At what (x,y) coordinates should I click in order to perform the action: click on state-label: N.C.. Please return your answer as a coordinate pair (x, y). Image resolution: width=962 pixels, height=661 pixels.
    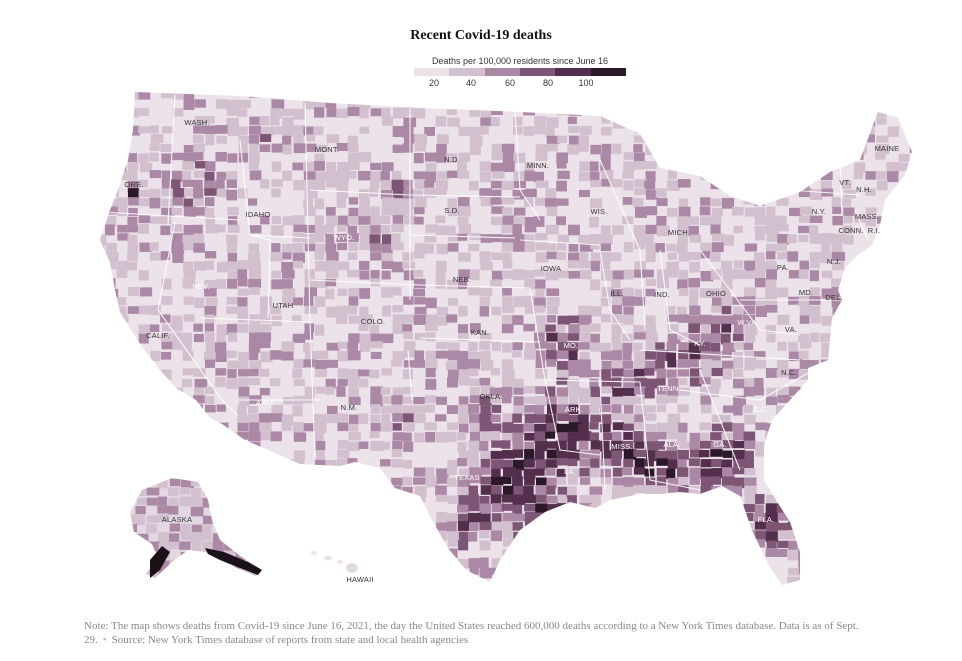
    Looking at the image, I should click on (789, 372).